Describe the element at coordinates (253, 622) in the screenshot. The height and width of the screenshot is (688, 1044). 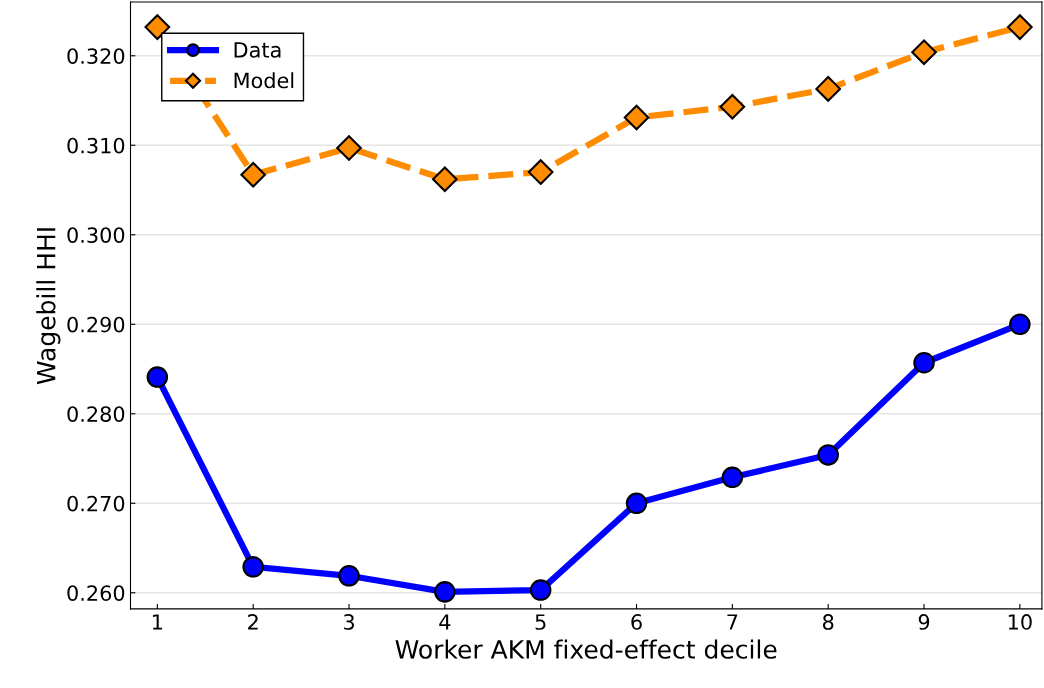
I see `x-tick-label: 2` at that location.